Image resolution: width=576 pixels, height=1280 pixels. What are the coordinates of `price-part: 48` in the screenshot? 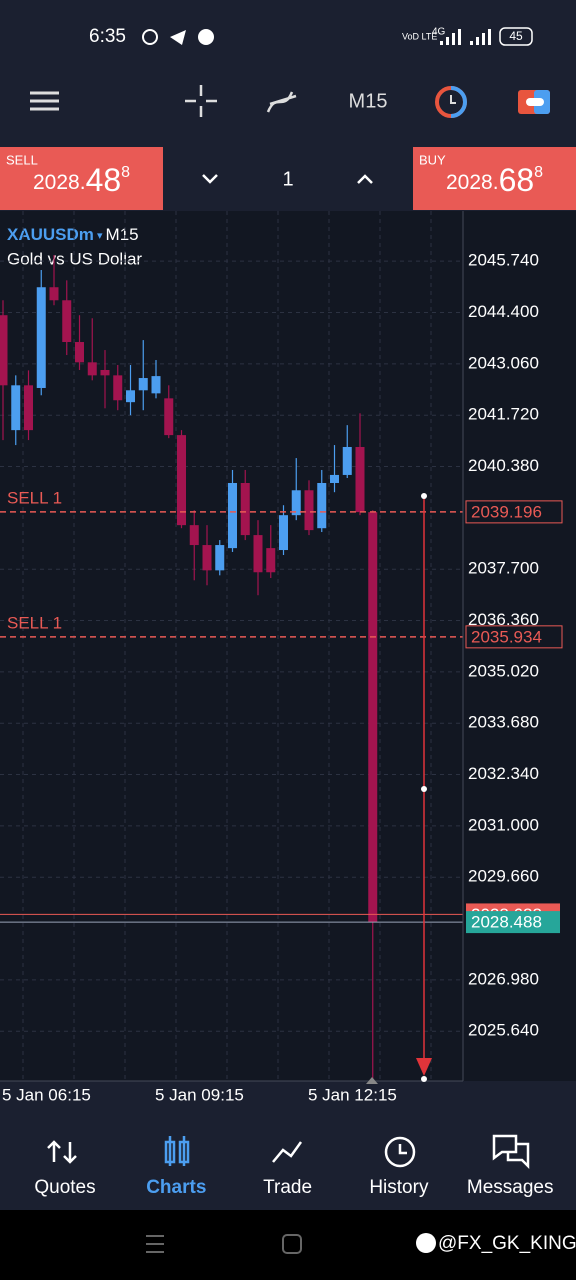 It's located at (104, 180).